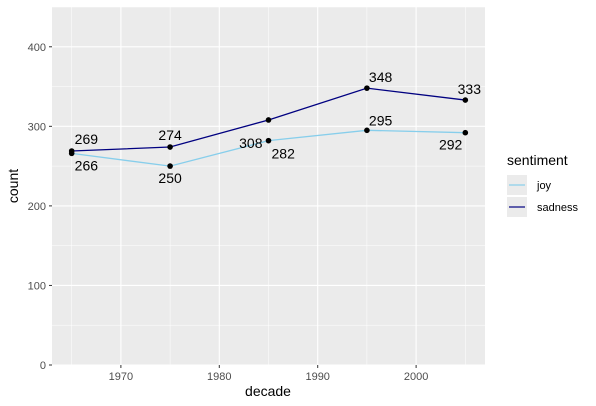  What do you see at coordinates (381, 77) in the screenshot?
I see `data-label-sadness: 348` at bounding box center [381, 77].